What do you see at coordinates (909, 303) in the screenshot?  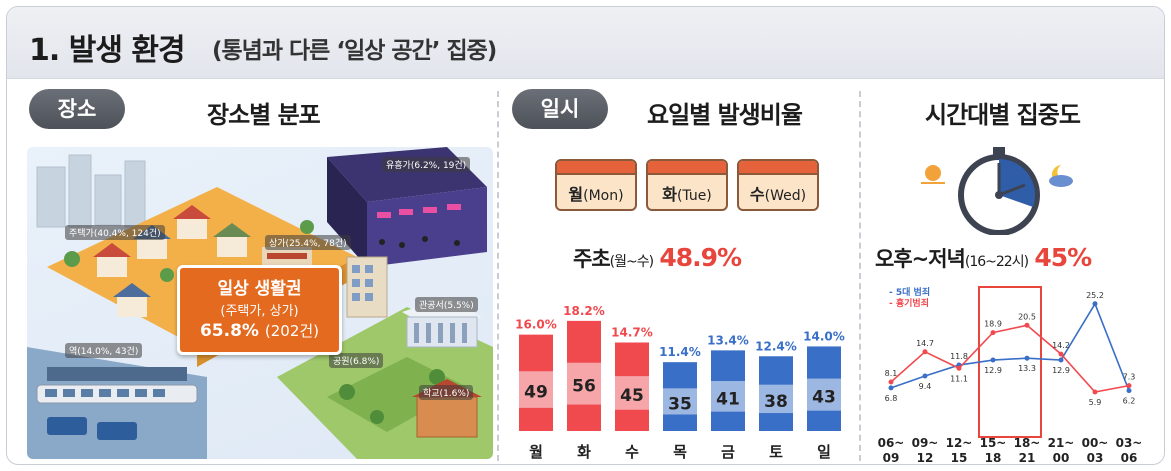 I see `legend-entry: - 흉기범죄` at bounding box center [909, 303].